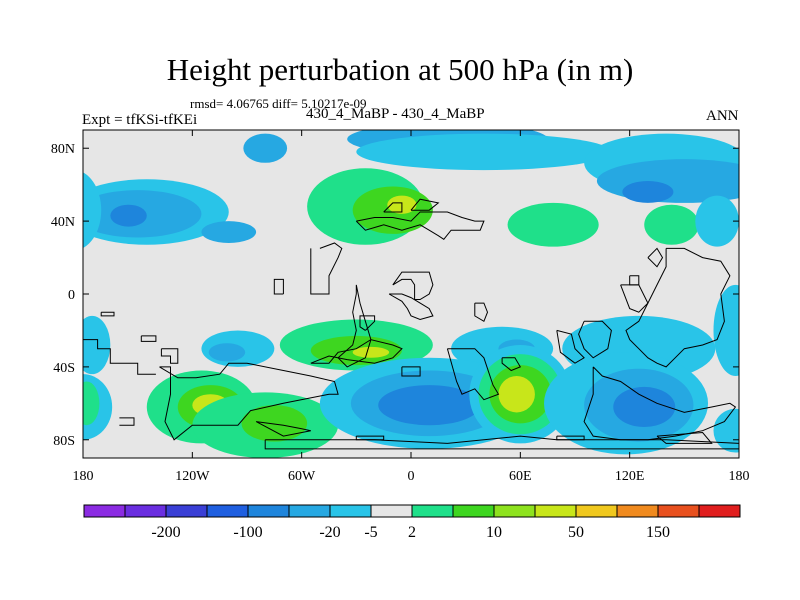 This screenshot has width=800, height=600. What do you see at coordinates (520, 476) in the screenshot?
I see `x-tick-label-4: 60E` at bounding box center [520, 476].